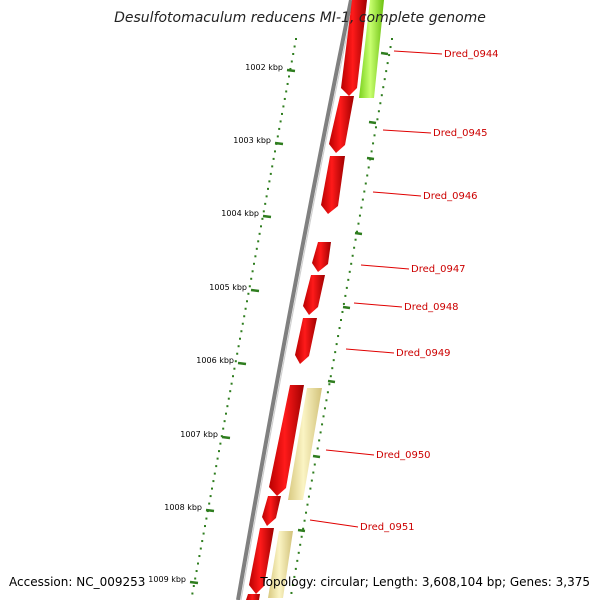  Describe the element at coordinates (471, 54) in the screenshot. I see `gene-label: Dred_0944` at that location.